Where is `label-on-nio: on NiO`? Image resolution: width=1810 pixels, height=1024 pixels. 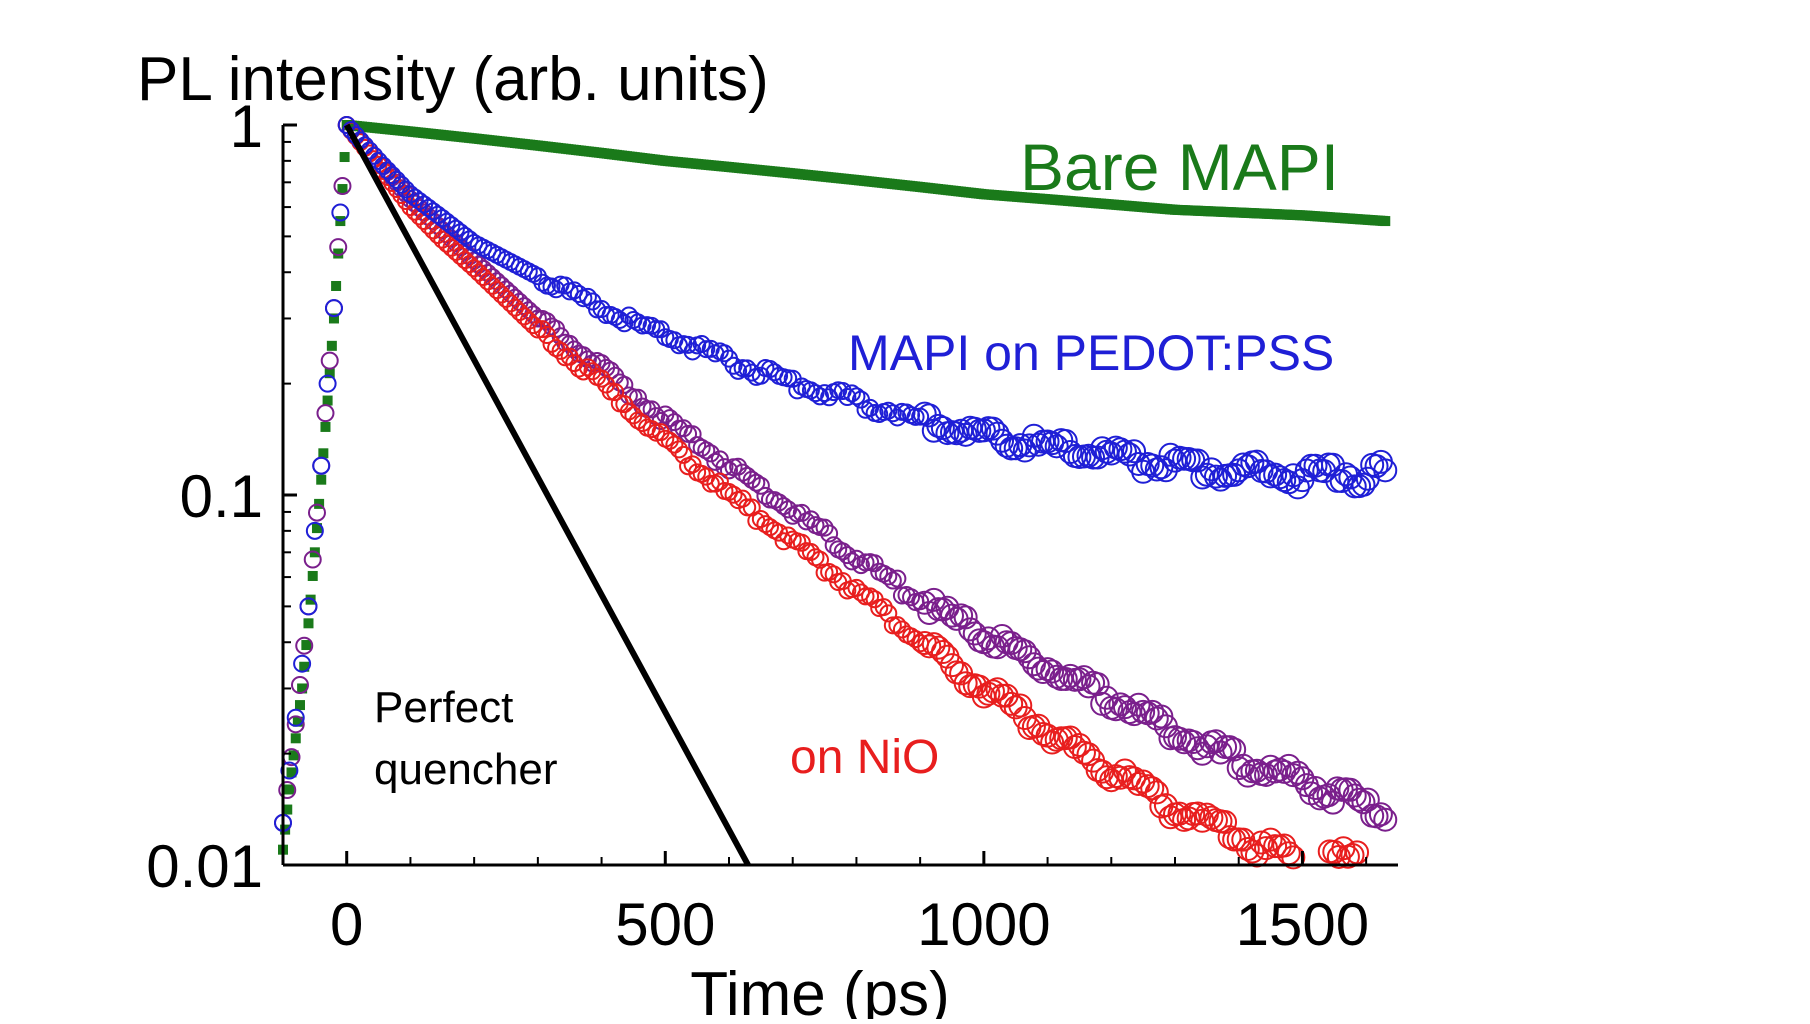 label-on-nio: on NiO is located at coordinates (864, 757).